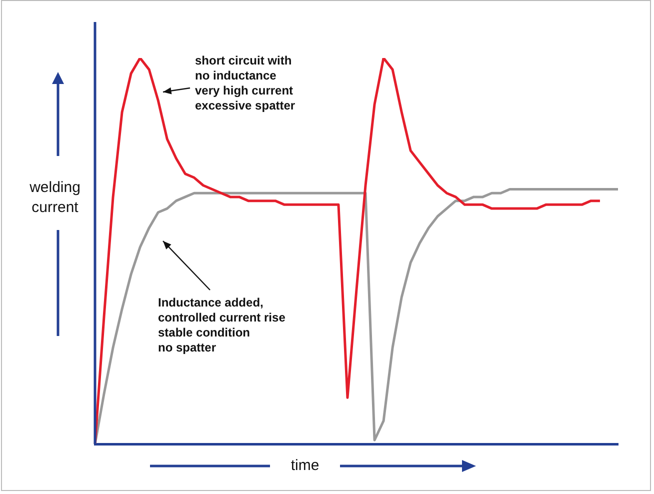  Describe the element at coordinates (305, 466) in the screenshot. I see `x-axis-title: time` at that location.